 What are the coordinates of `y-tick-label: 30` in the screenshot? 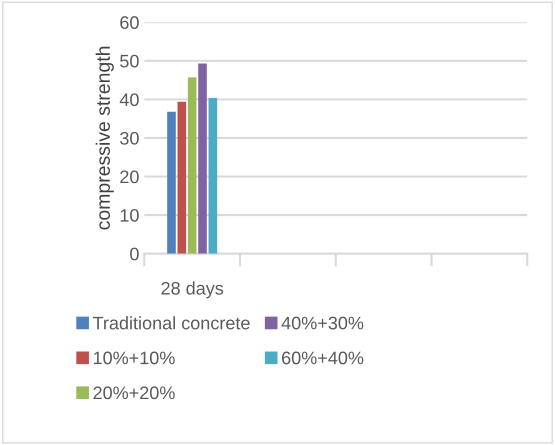 It's located at (129, 138).